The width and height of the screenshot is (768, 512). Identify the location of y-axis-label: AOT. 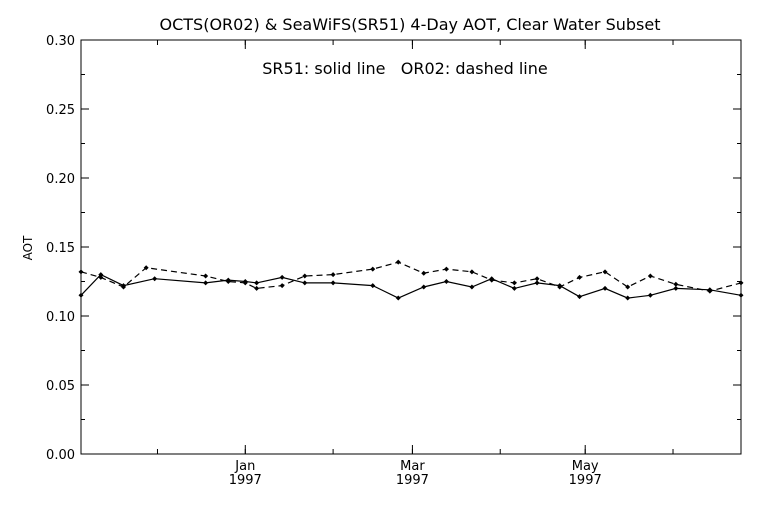
(28, 247).